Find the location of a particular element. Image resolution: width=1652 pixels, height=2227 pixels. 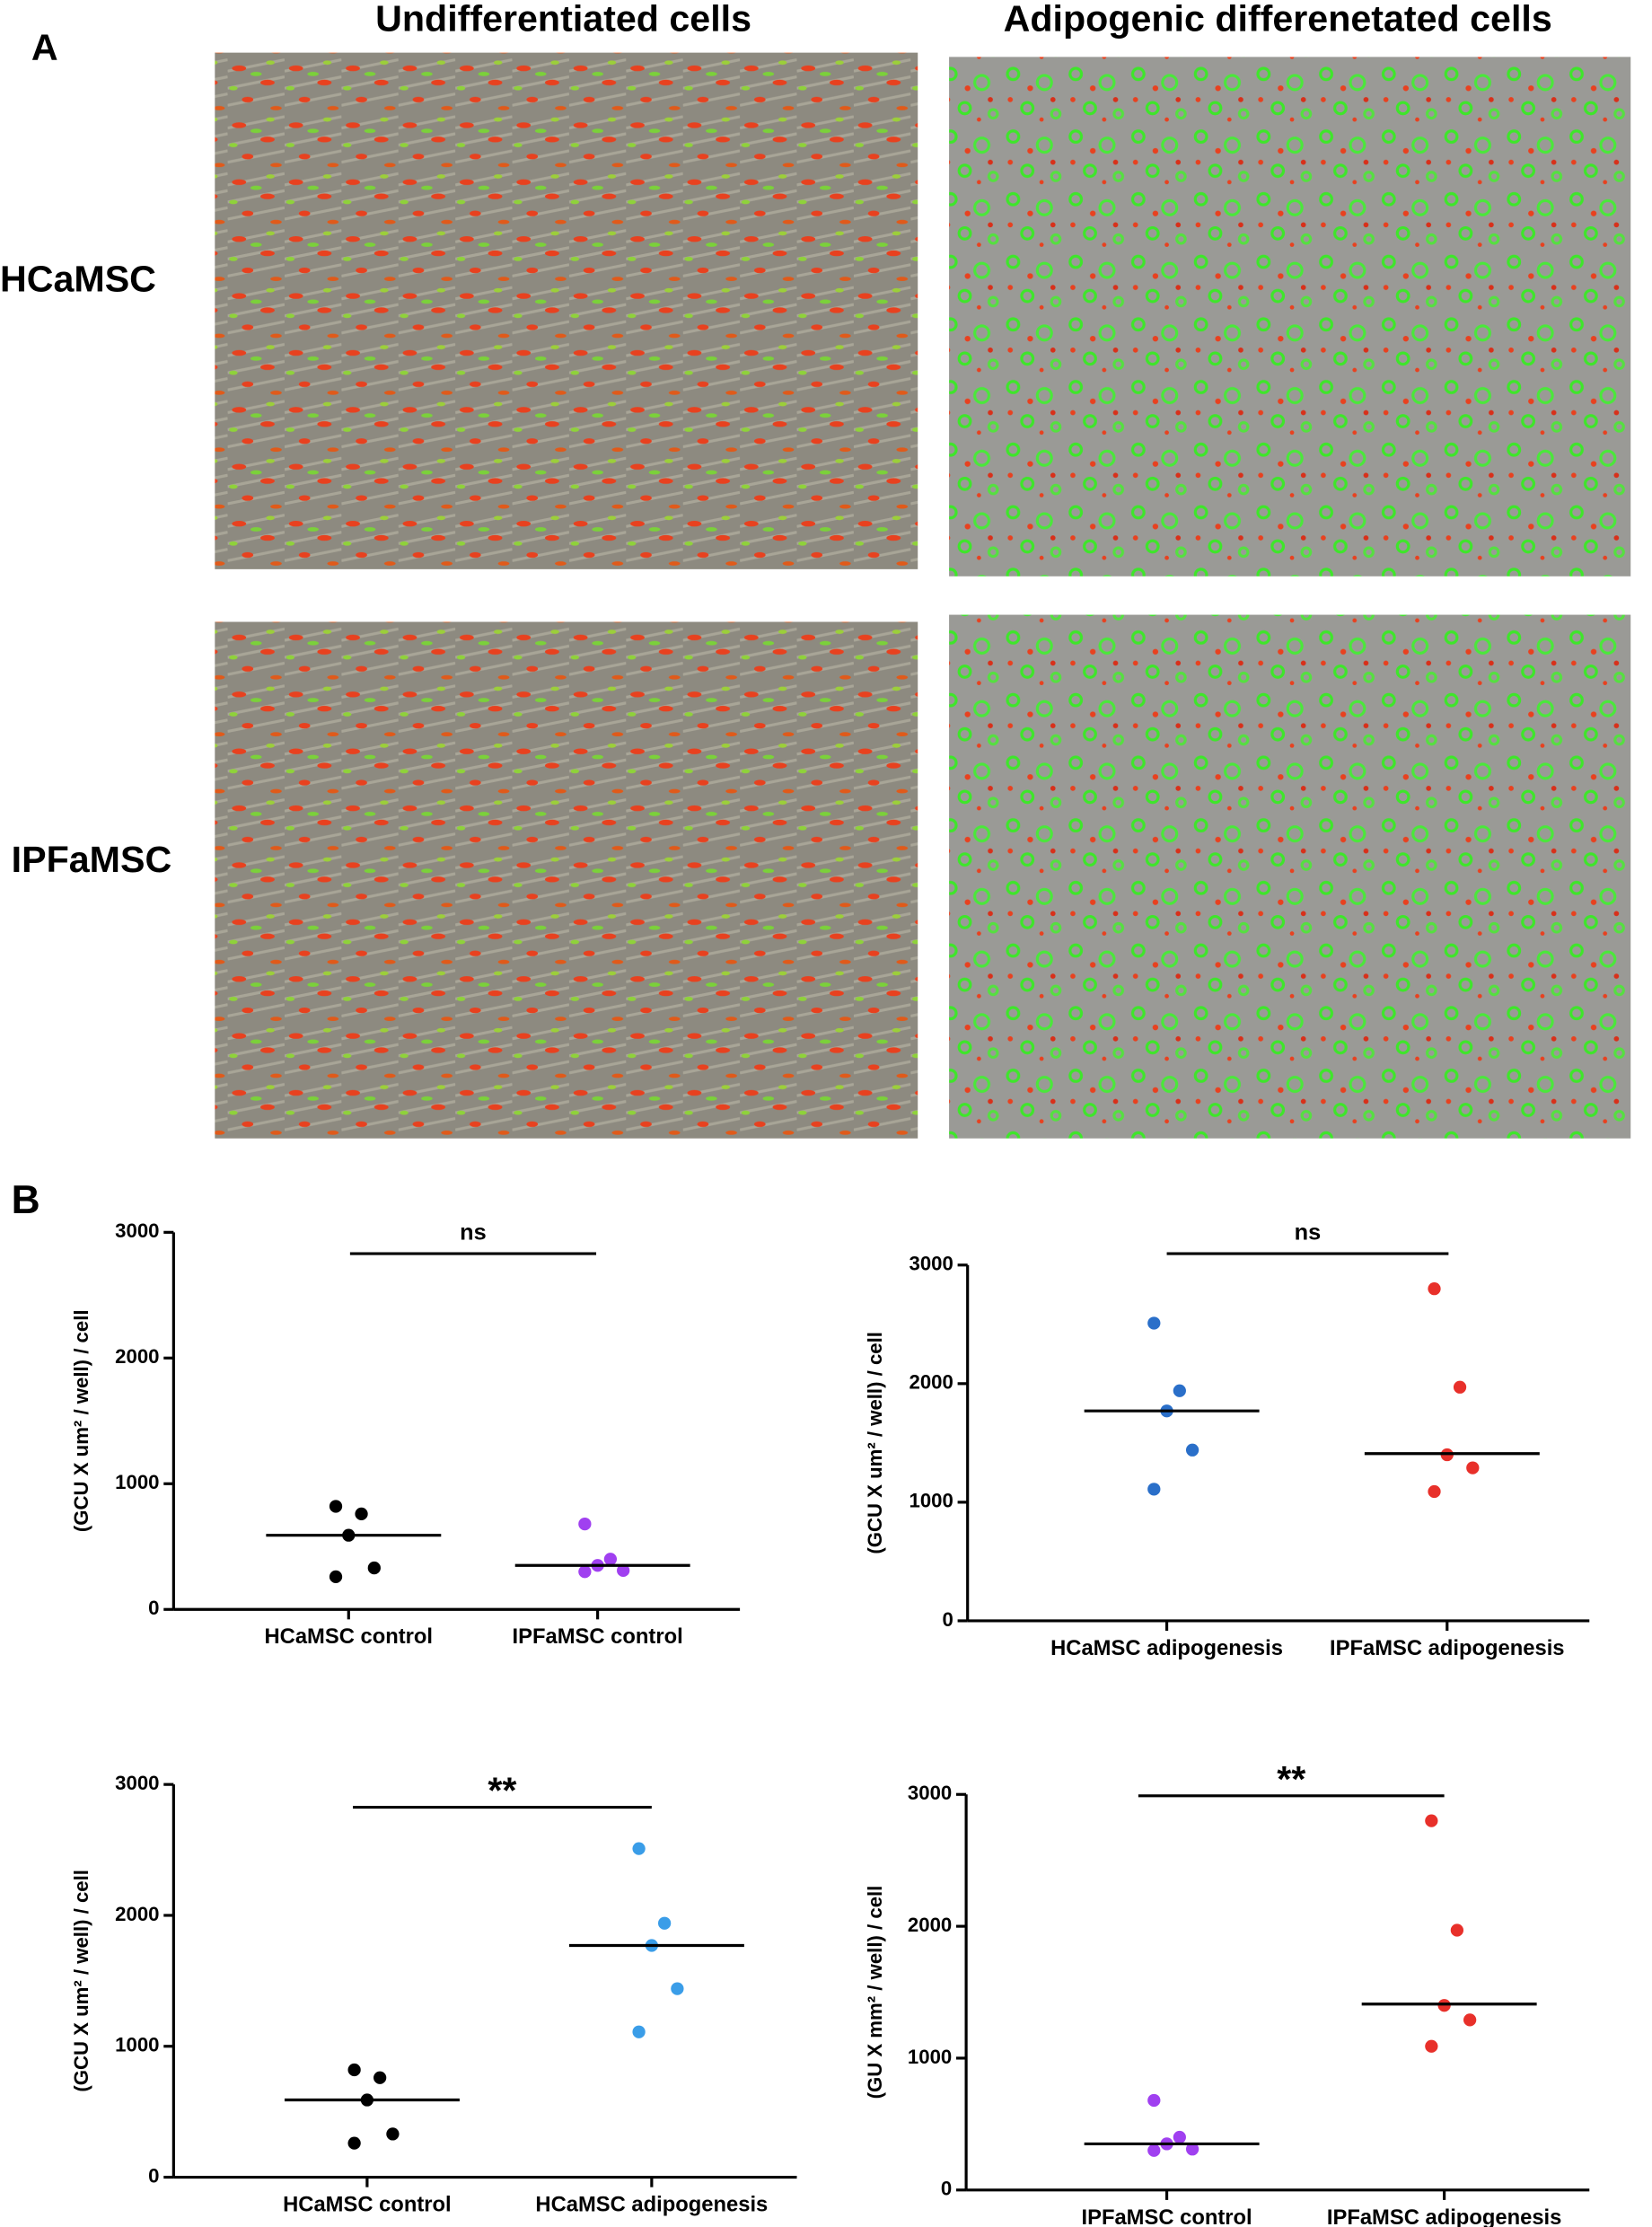

y-axis-label: (GU X mm² / well) / cell is located at coordinates (875, 1992).